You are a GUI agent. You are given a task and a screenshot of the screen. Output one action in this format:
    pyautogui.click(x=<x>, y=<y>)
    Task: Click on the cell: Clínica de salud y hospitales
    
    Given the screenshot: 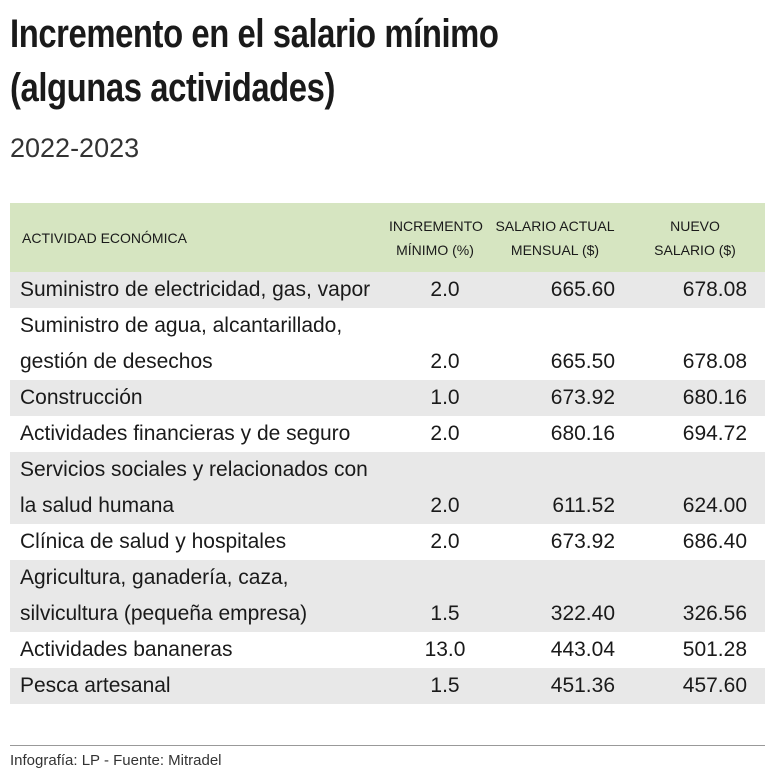 What is the action you would take?
    pyautogui.click(x=153, y=541)
    